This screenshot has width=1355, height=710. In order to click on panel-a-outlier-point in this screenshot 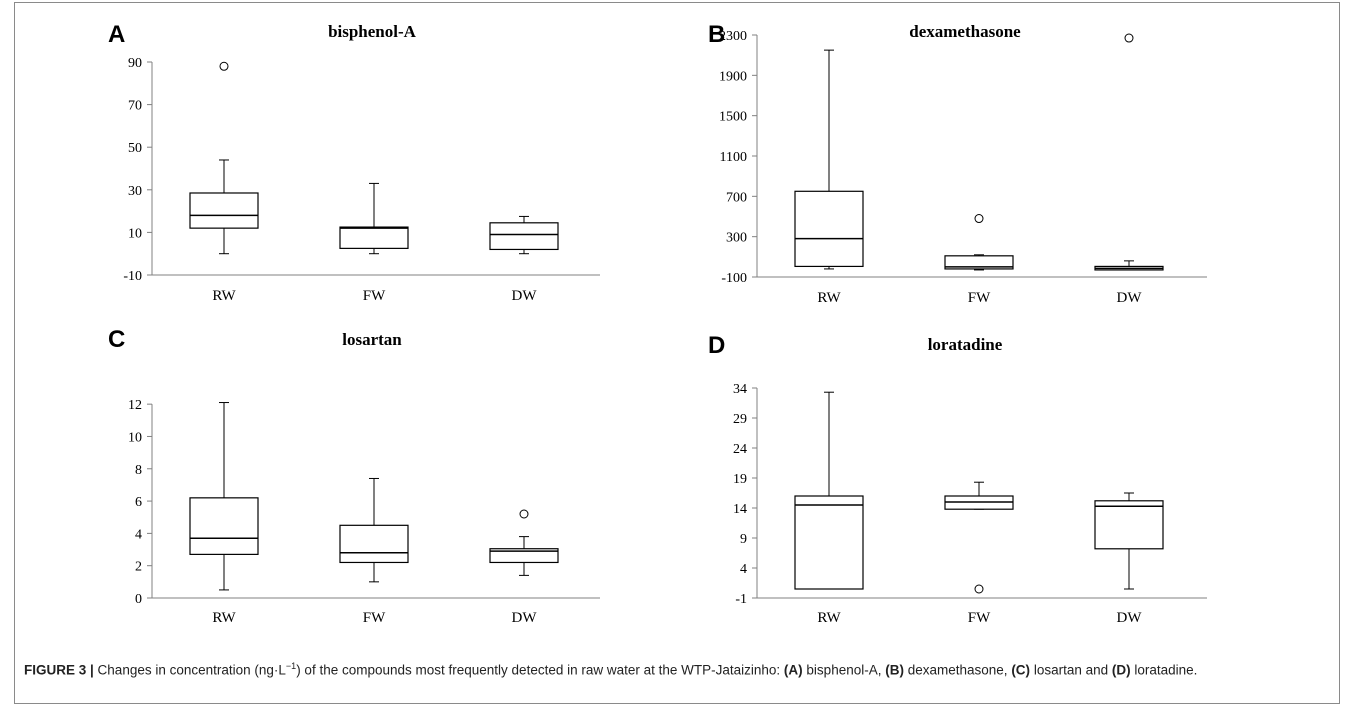, I will do `click(224, 66)`.